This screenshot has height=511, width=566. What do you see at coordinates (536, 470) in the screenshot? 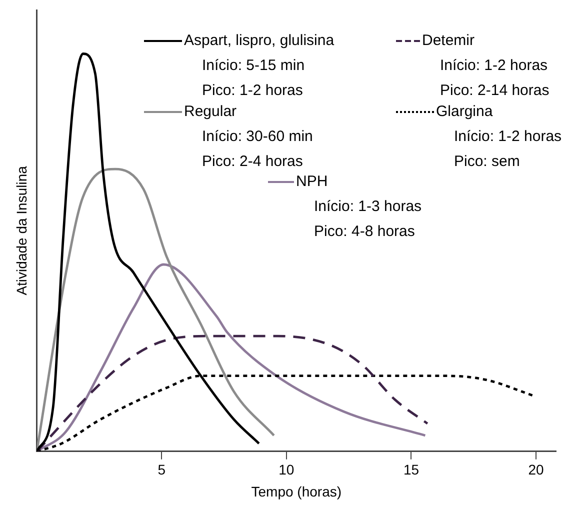
I see `x-tick-label: 20` at bounding box center [536, 470].